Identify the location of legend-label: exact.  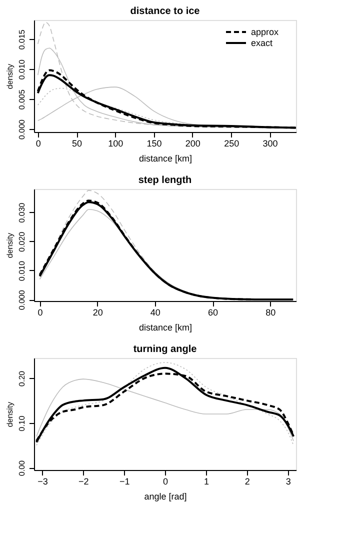
(262, 43).